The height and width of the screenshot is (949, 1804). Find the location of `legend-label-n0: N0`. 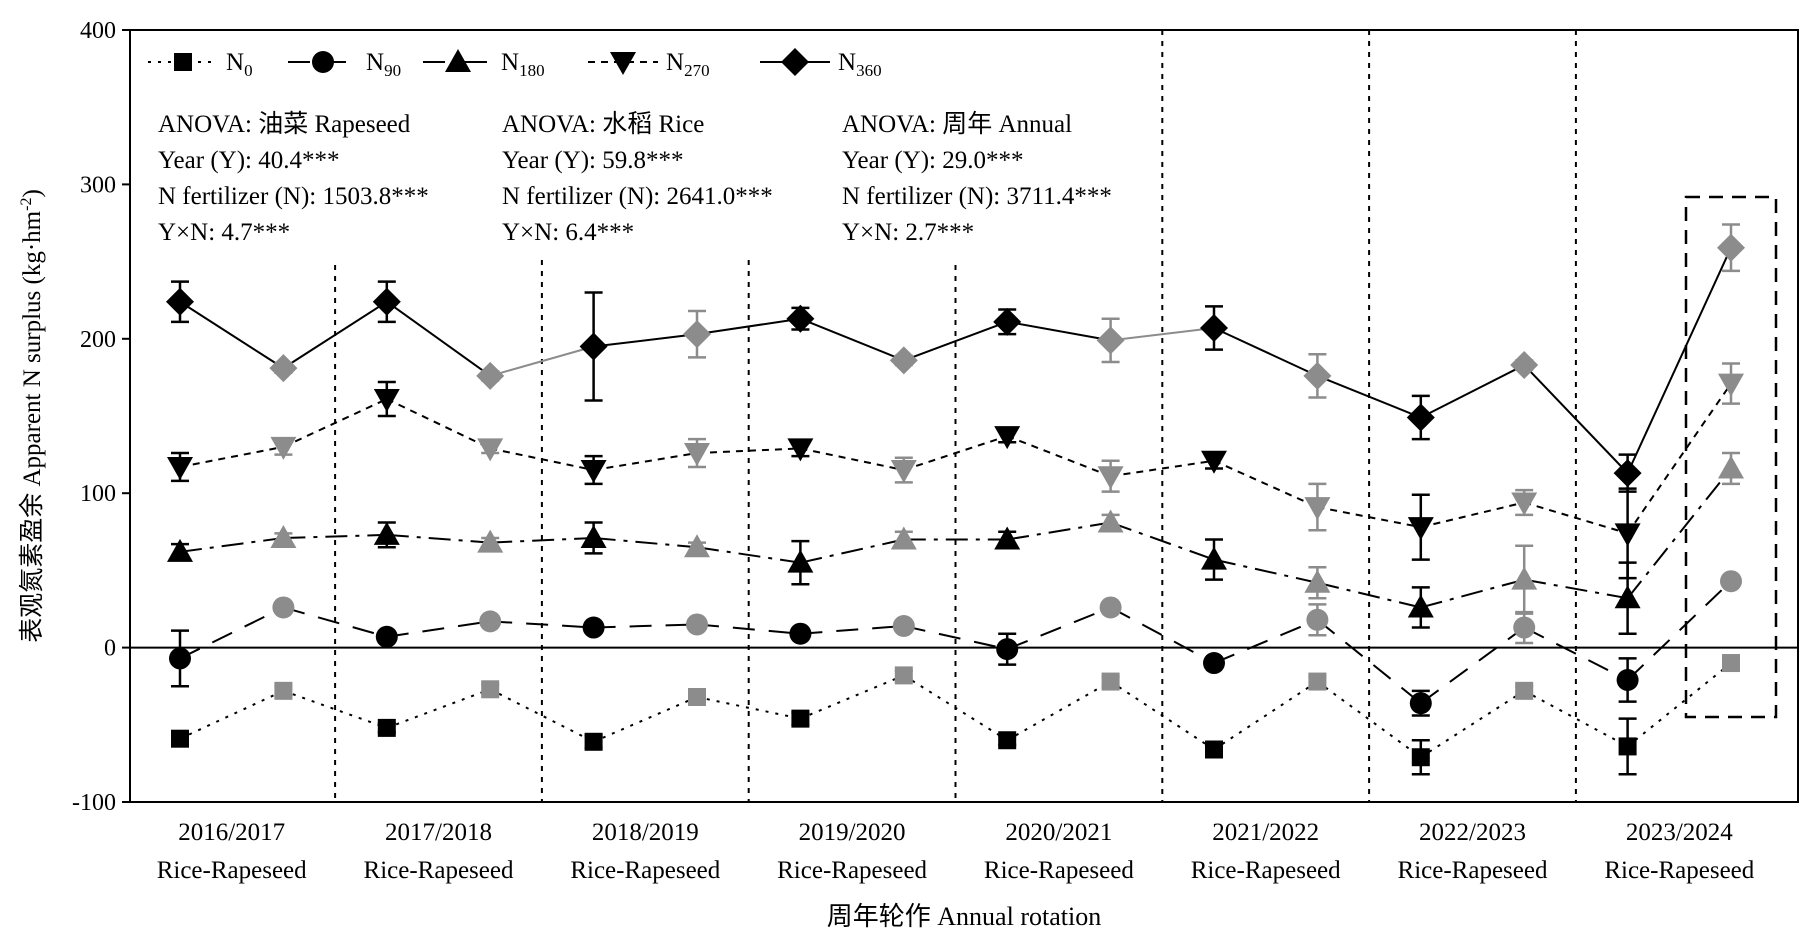

legend-label-n0: N0 is located at coordinates (239, 64).